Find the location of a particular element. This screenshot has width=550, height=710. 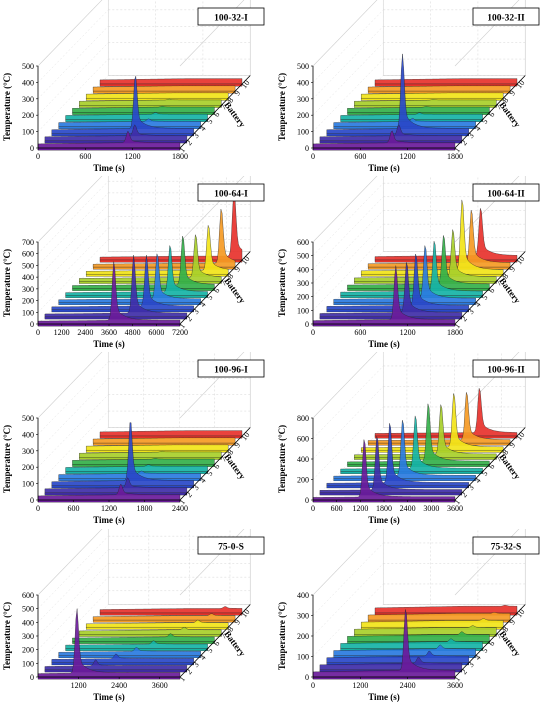

y-tick-label: 700 is located at coordinates (28, 242).